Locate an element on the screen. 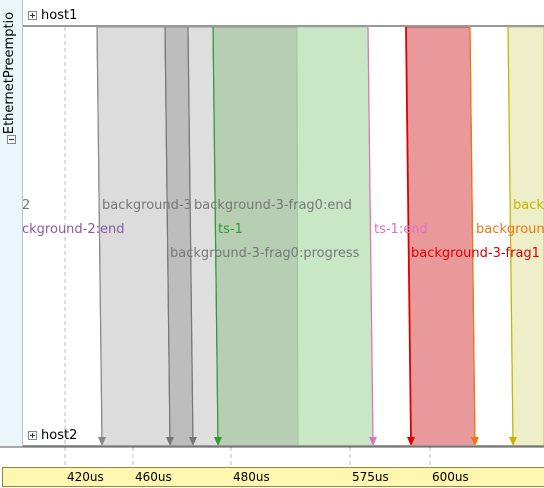 The image size is (544, 488). message-label: background-3 is located at coordinates (147, 205).